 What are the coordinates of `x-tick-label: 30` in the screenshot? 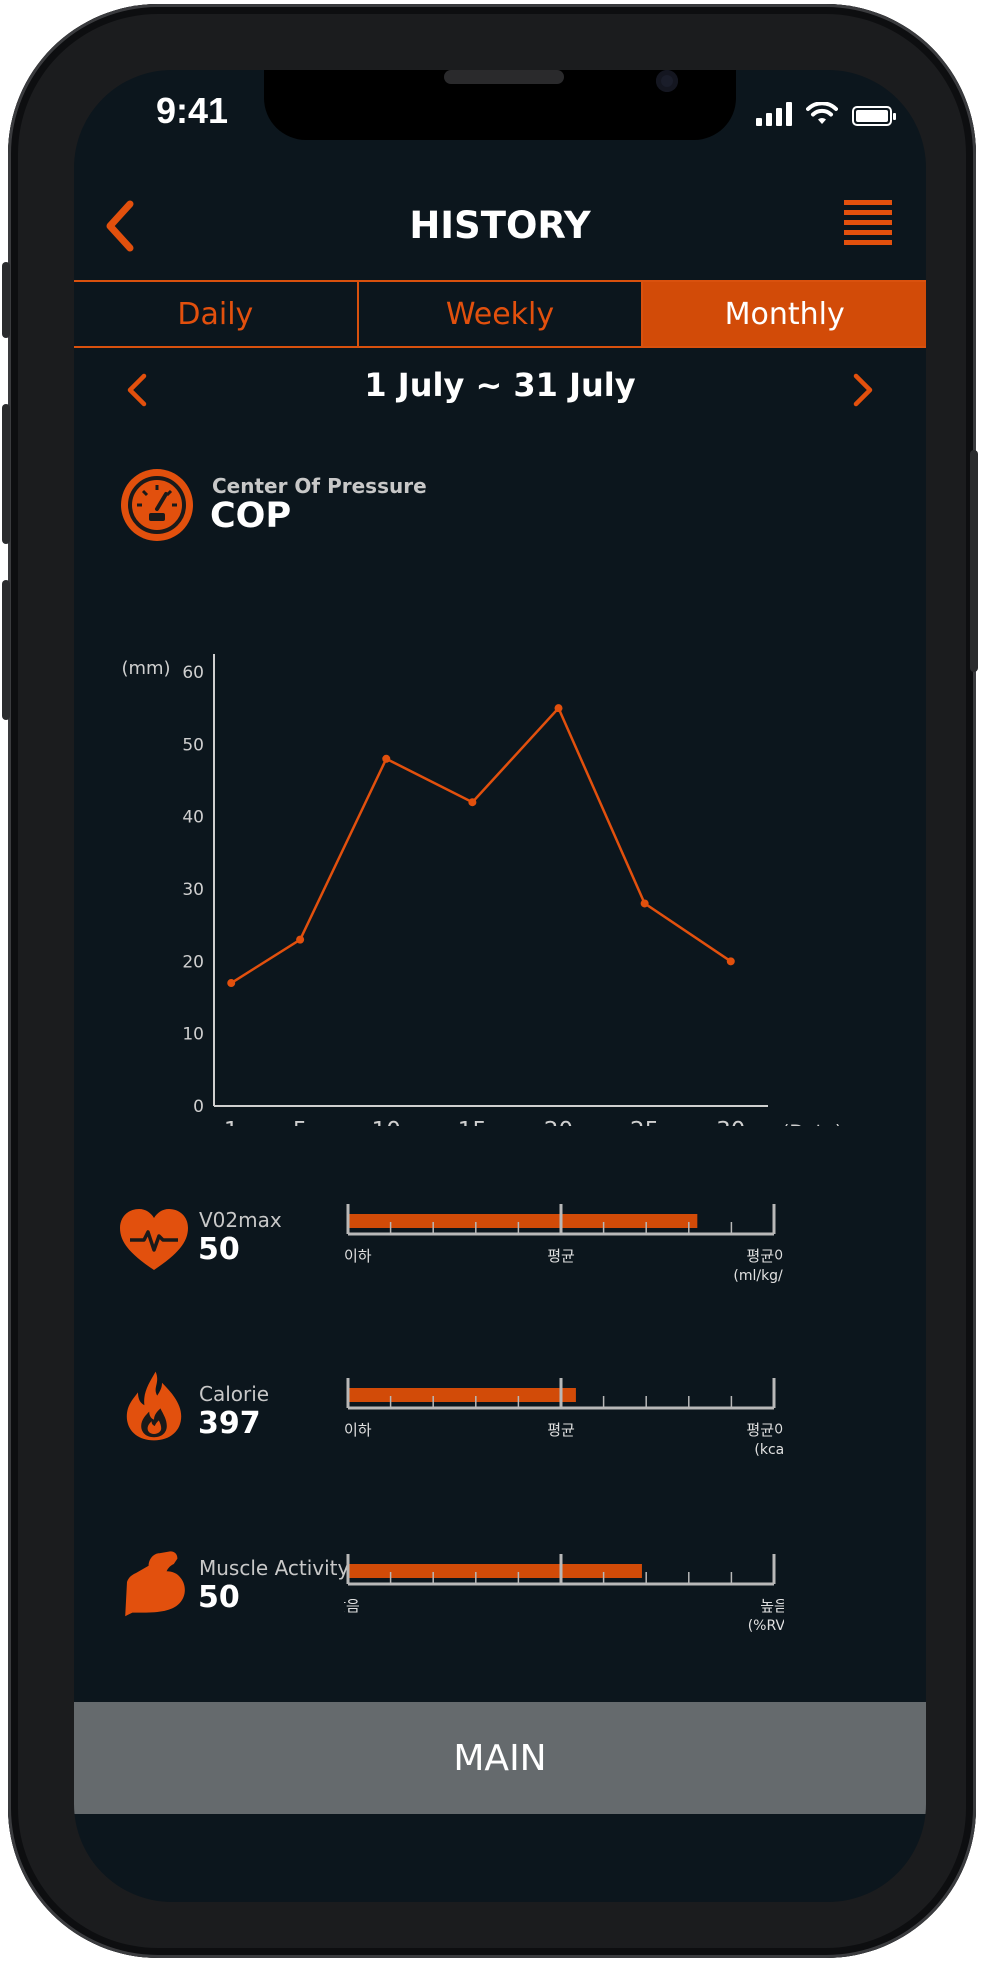 It's located at (730, 1122).